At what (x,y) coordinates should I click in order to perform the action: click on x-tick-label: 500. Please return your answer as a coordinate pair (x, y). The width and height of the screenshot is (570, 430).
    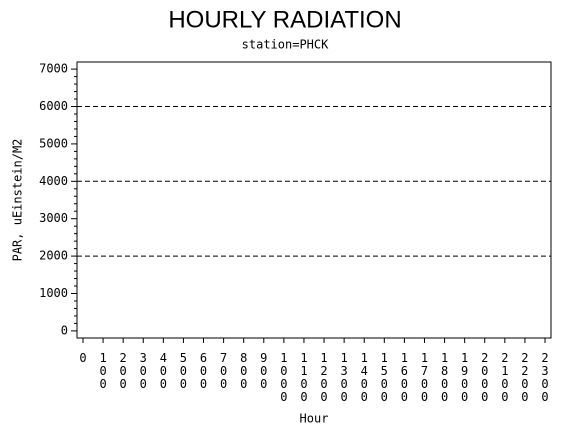
    Looking at the image, I should click on (183, 370).